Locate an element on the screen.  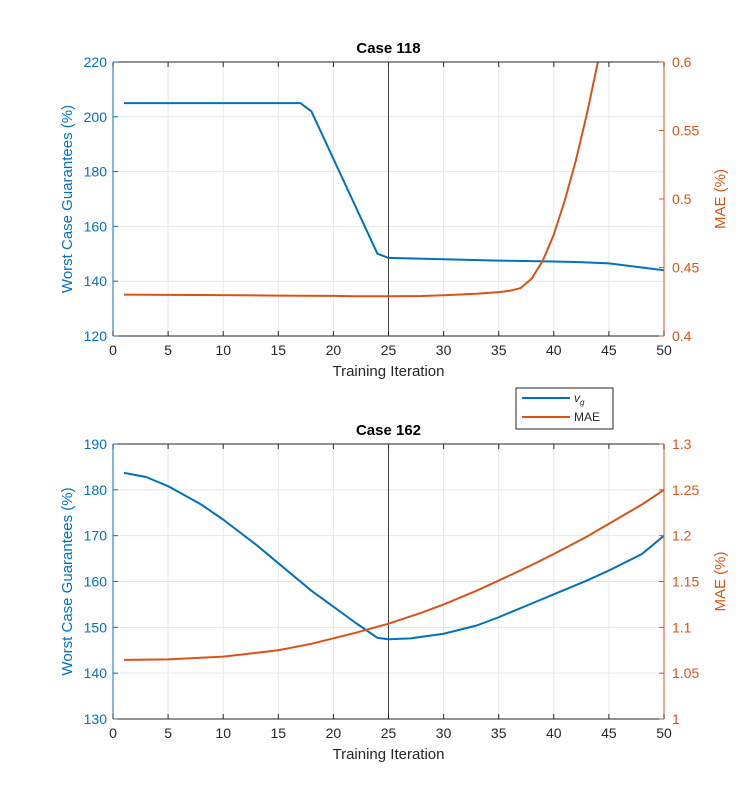
y-right-tick-label-1-2: 1.2 is located at coordinates (682, 536).